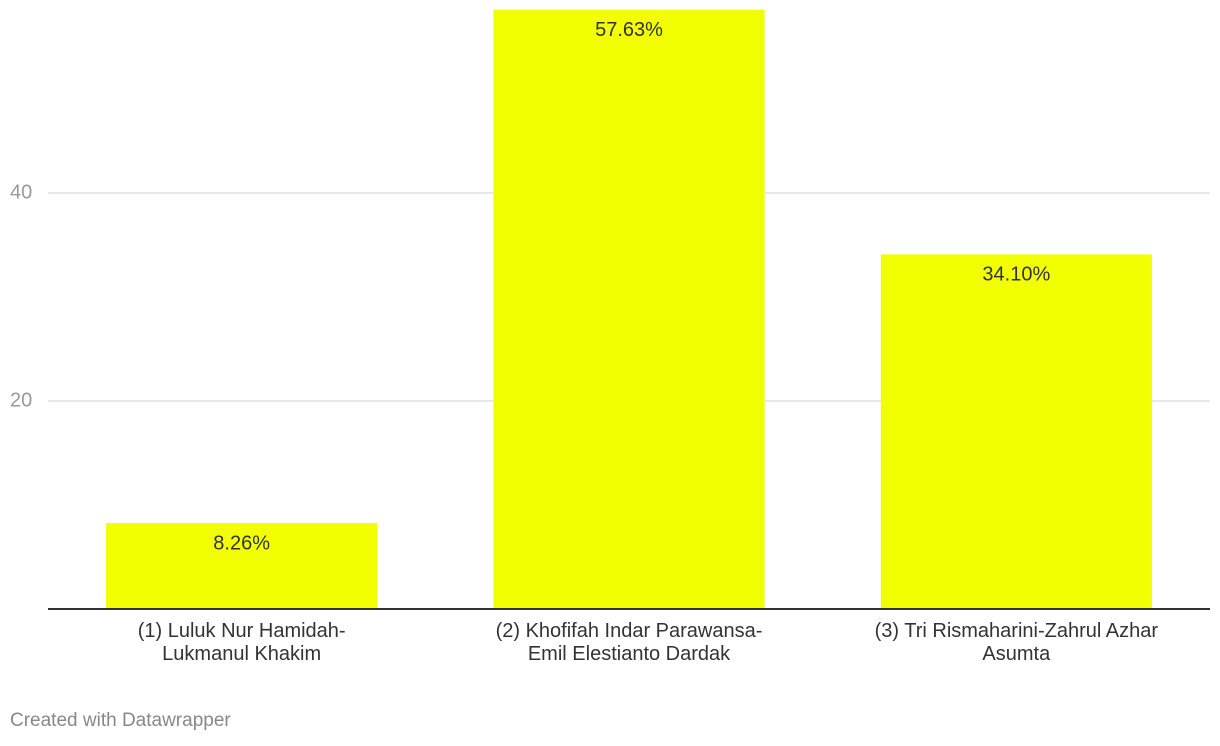  Describe the element at coordinates (21, 400) in the screenshot. I see `y-tick-label: 20` at that location.